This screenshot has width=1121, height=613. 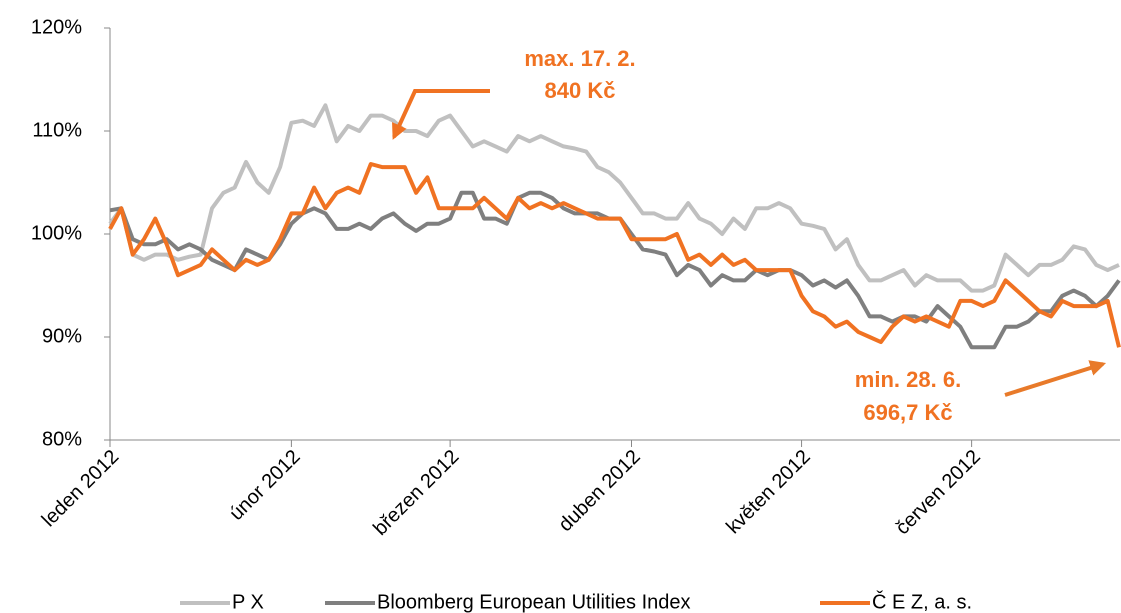 I want to click on annotation: max. 17. 2., so click(x=579, y=58).